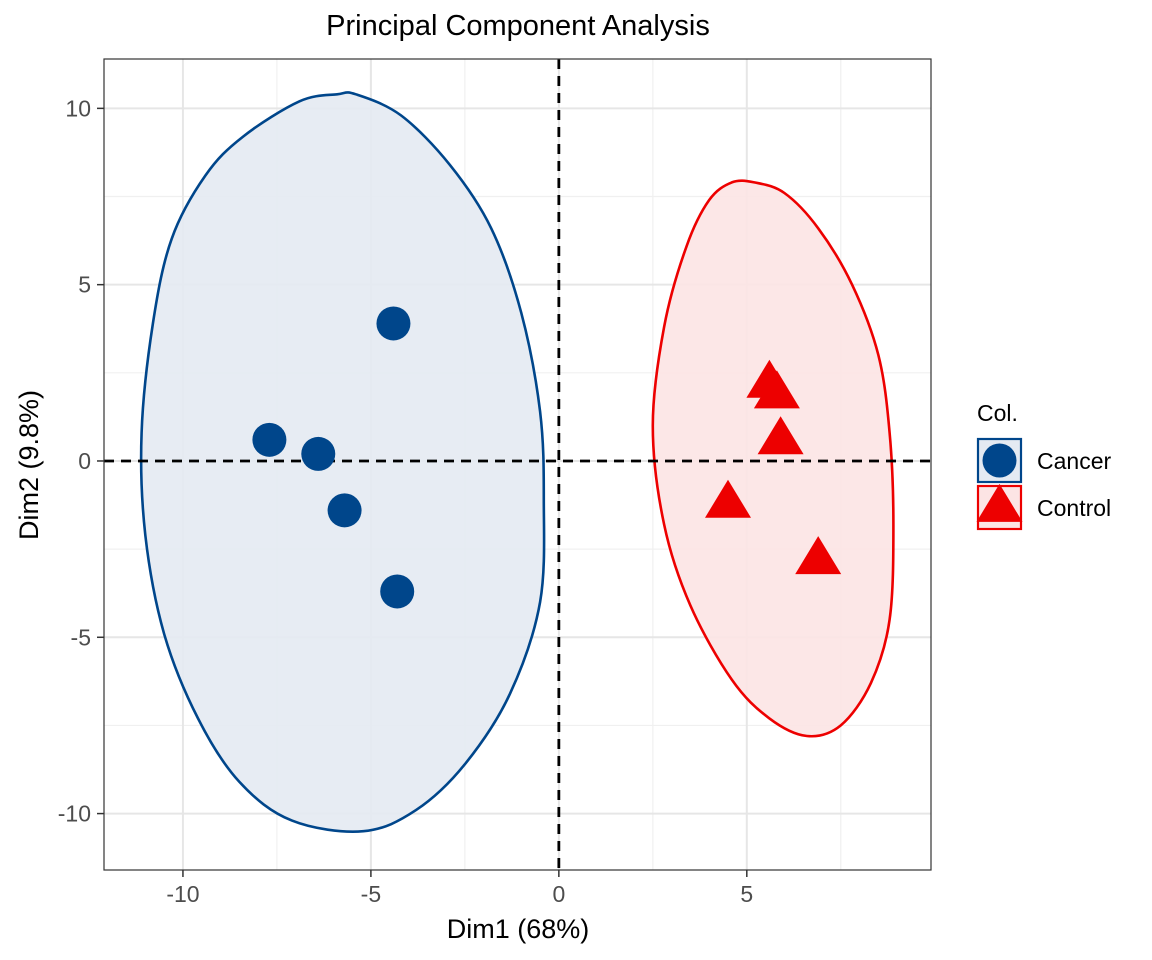 The height and width of the screenshot is (960, 1152). I want to click on y-tick-label: -5, so click(81, 637).